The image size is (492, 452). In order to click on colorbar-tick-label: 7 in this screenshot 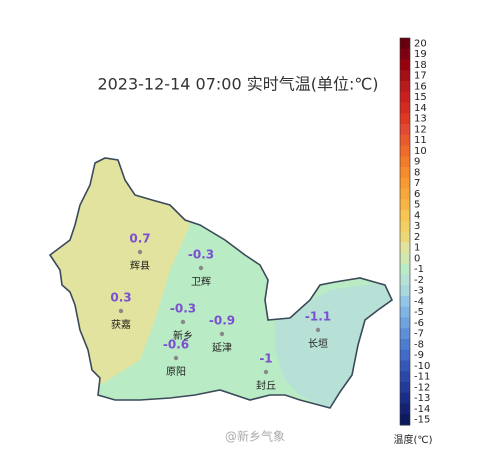, I will do `click(417, 183)`.